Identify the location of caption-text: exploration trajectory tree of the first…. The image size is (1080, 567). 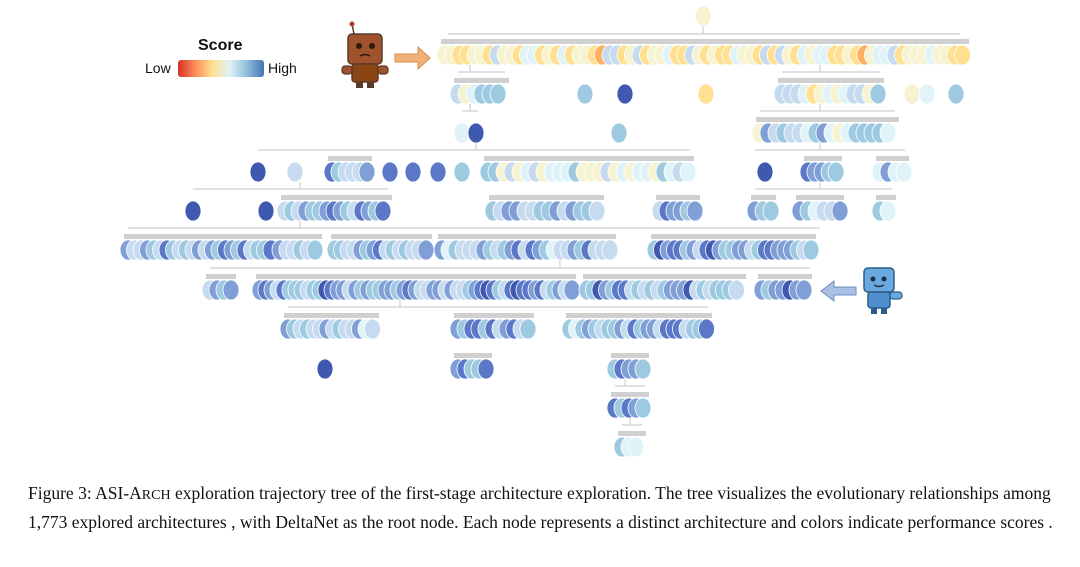
(540, 507).